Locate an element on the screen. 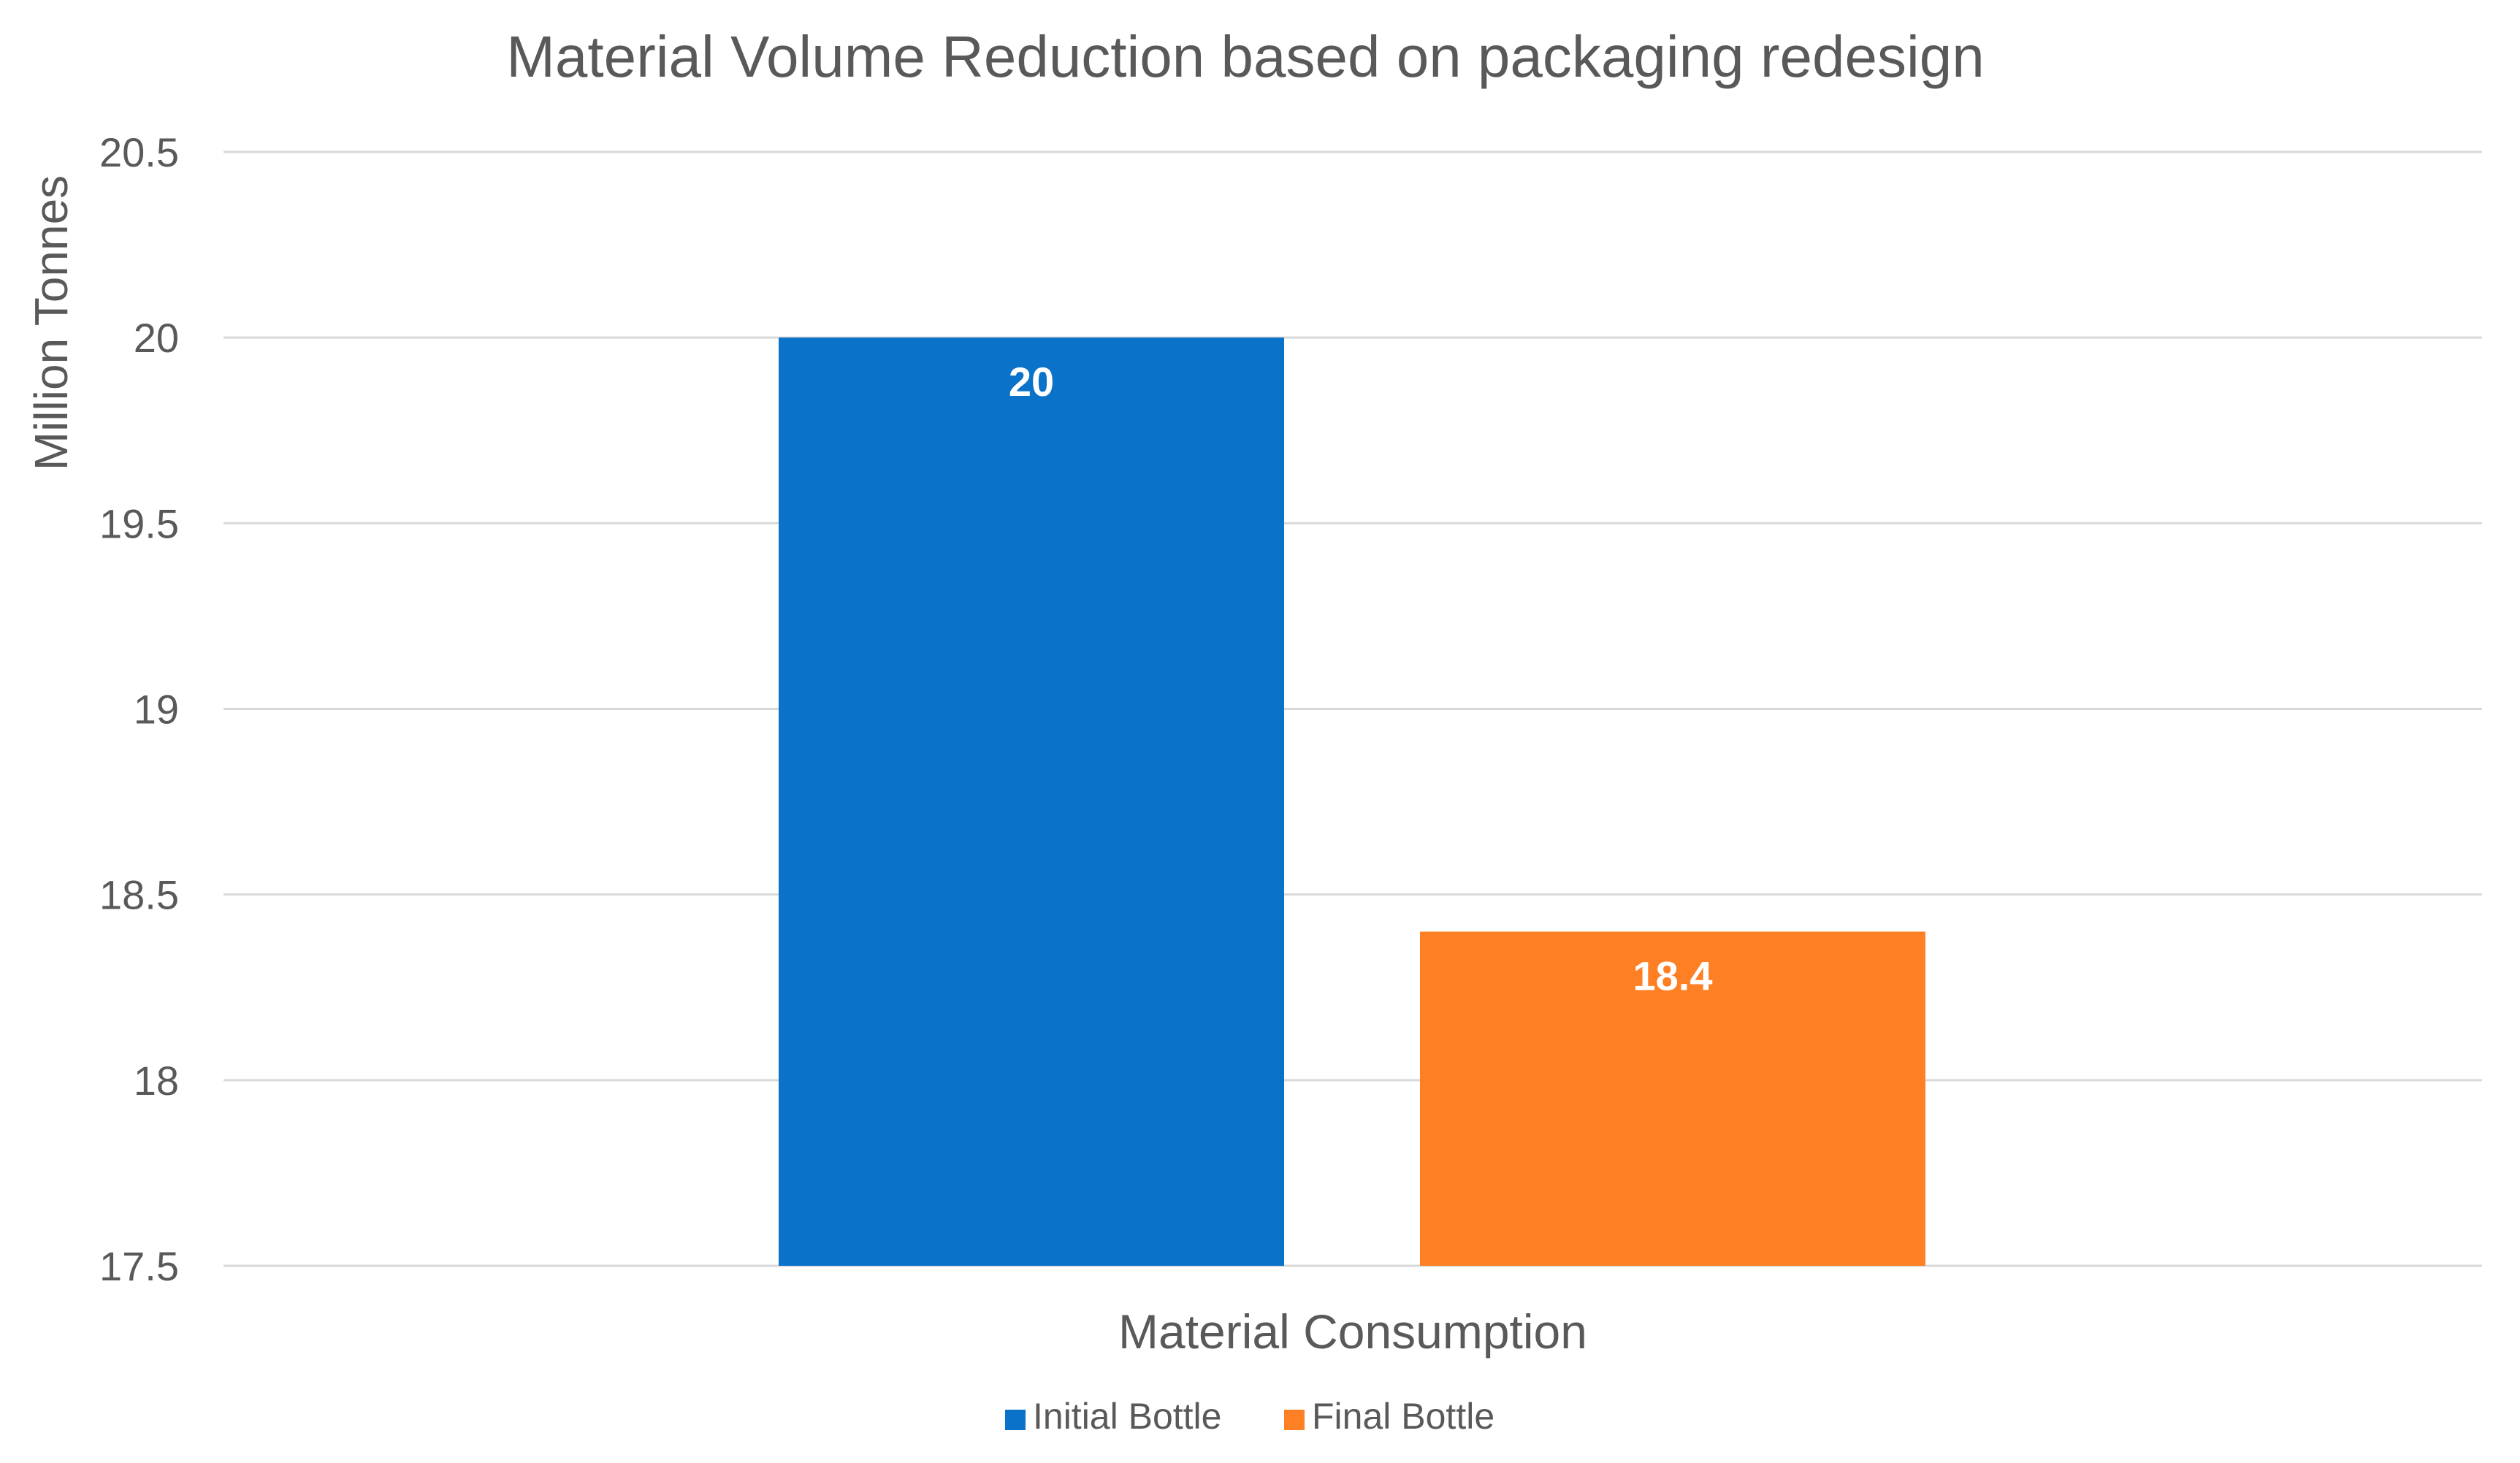 The width and height of the screenshot is (2520, 1463). legend-swatch-final-bottle is located at coordinates (1294, 1420).